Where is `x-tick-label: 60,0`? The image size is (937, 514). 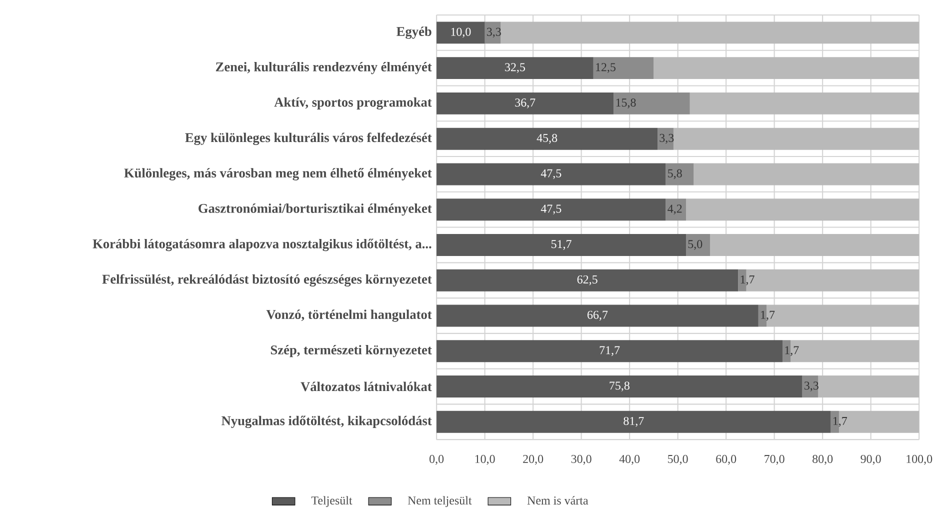 x-tick-label: 60,0 is located at coordinates (726, 459).